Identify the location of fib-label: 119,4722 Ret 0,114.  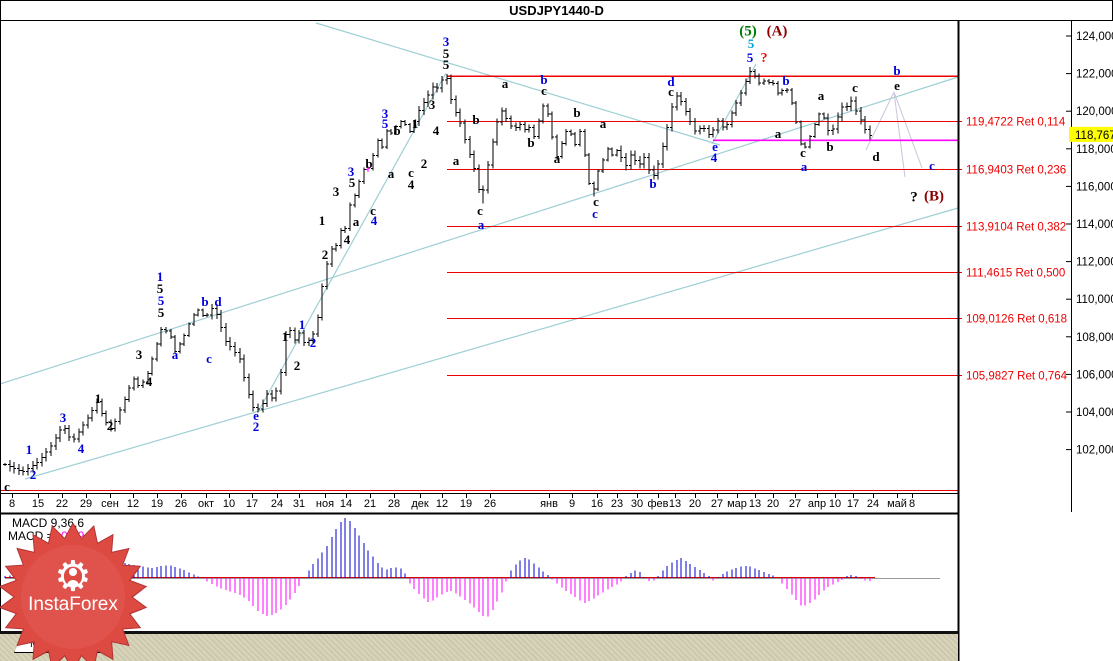
(1016, 123).